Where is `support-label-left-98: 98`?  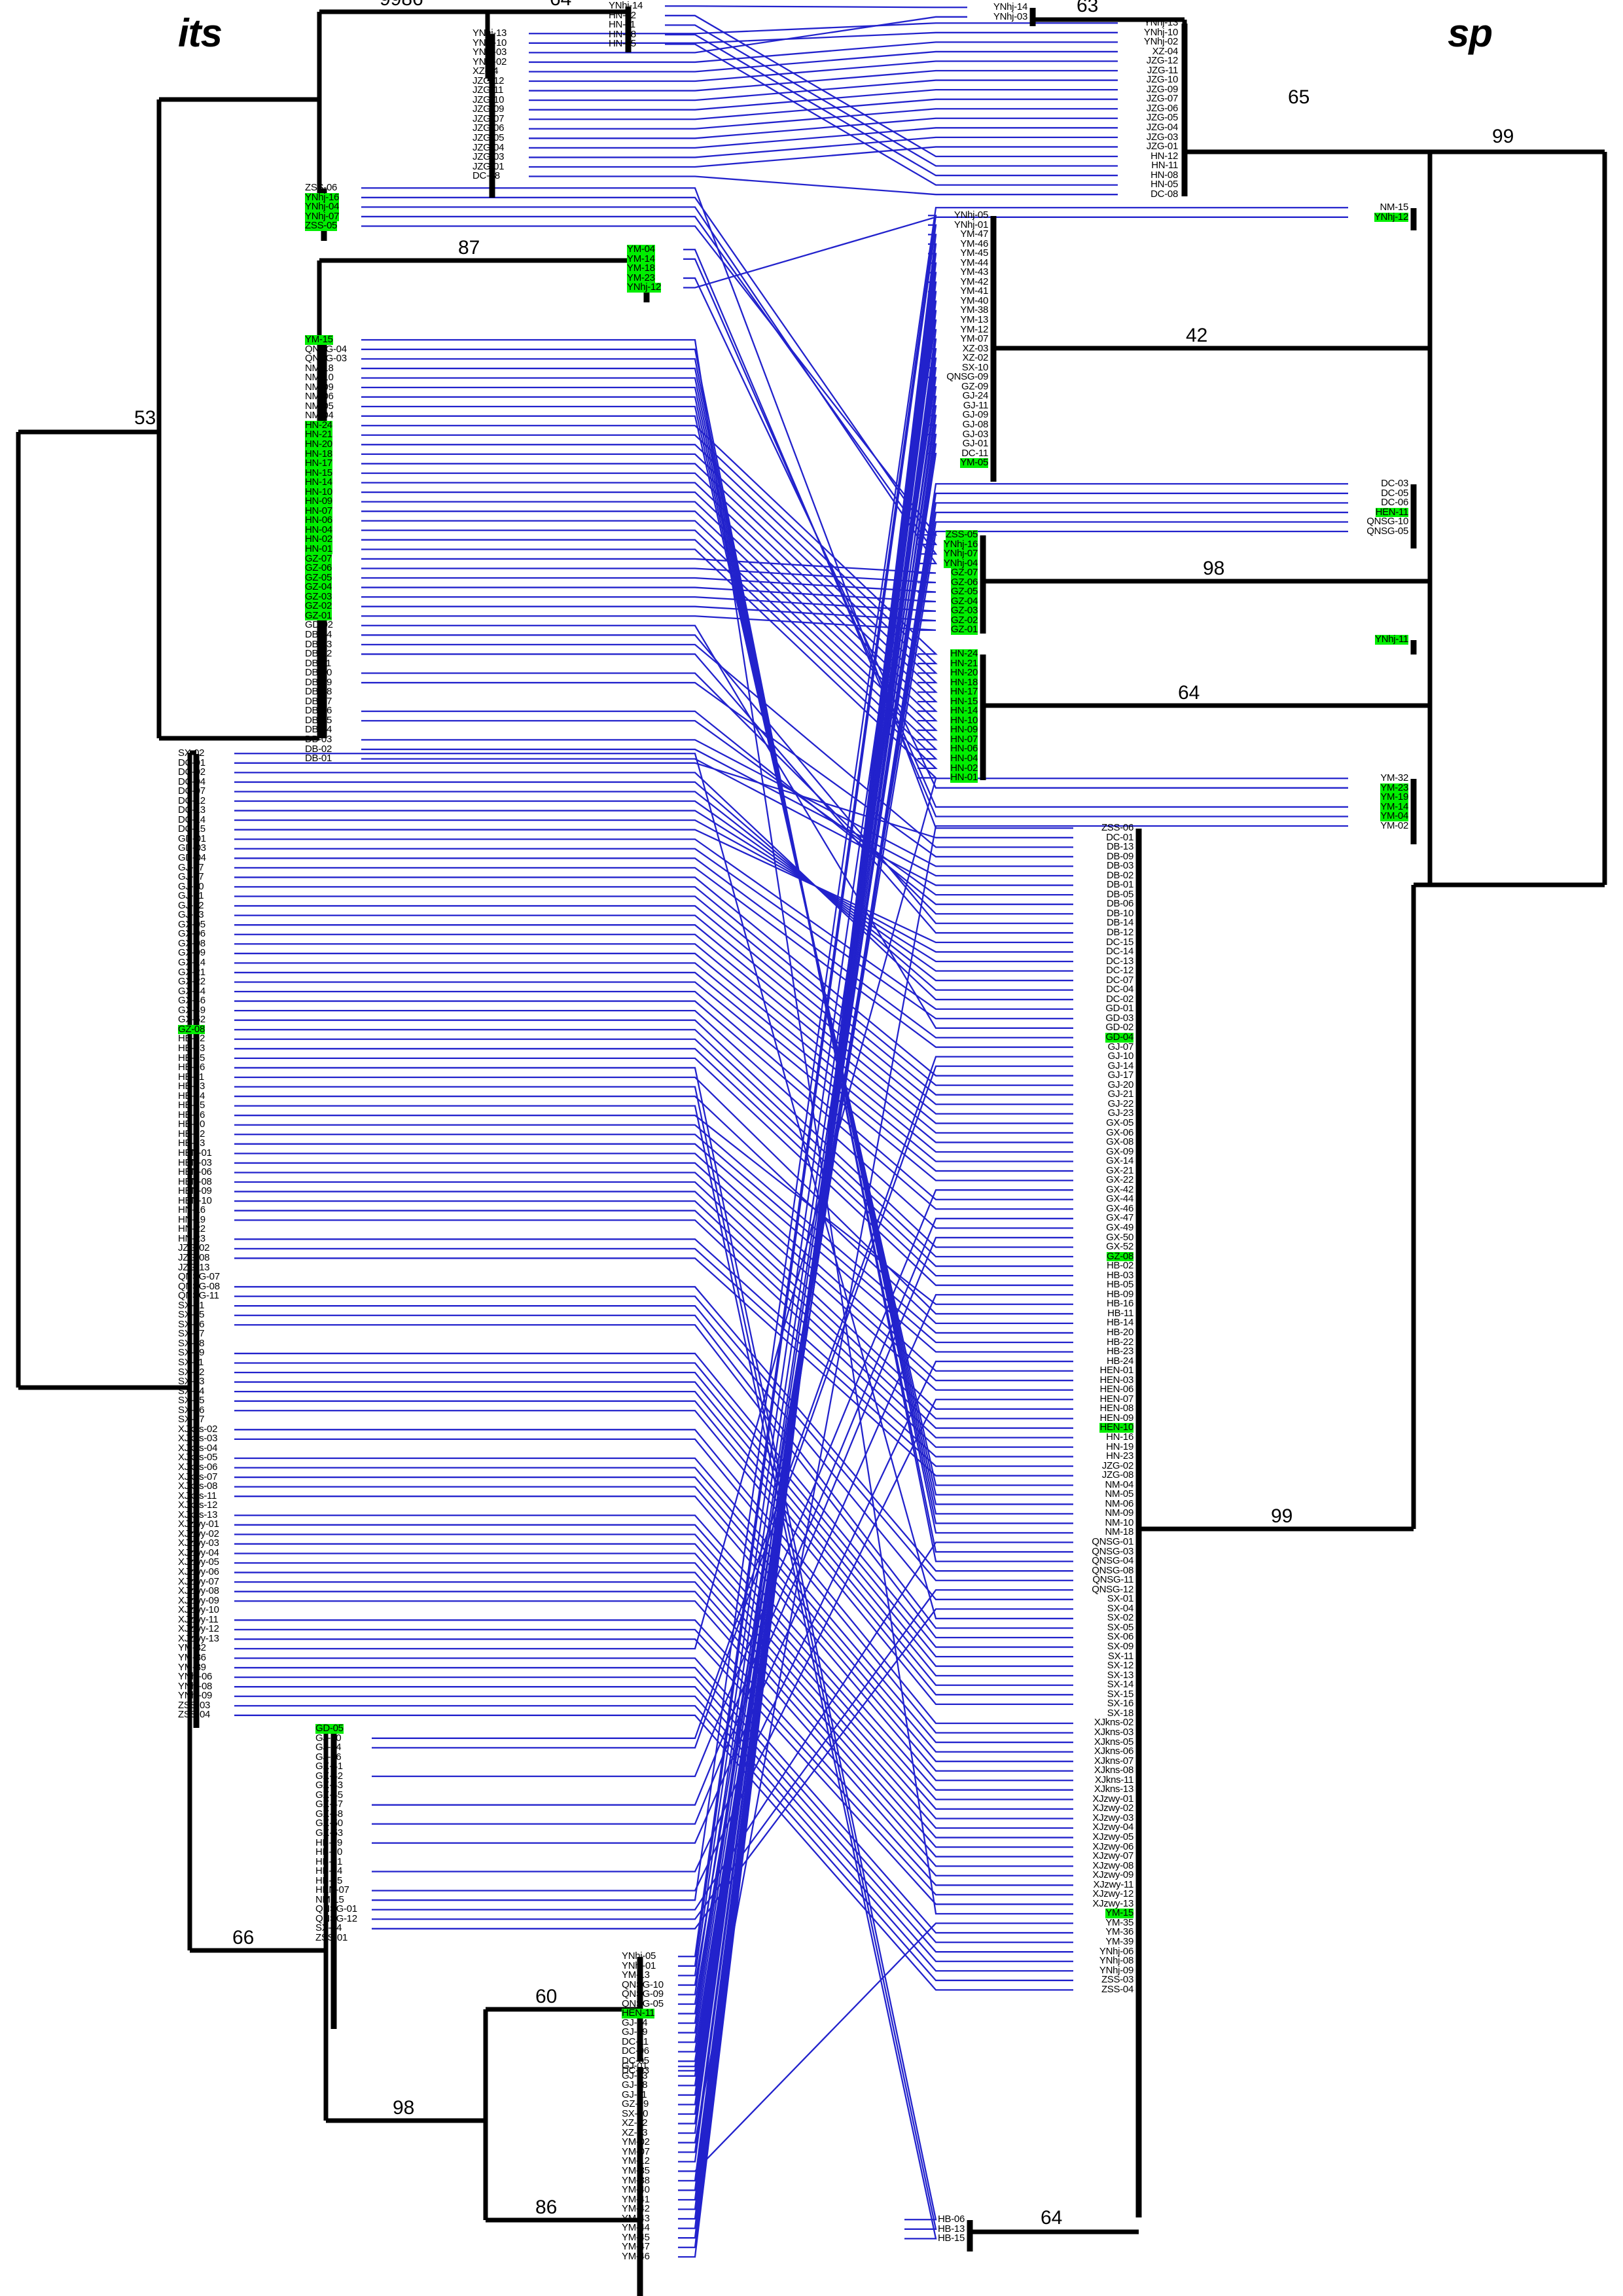 support-label-left-98: 98 is located at coordinates (404, 2108).